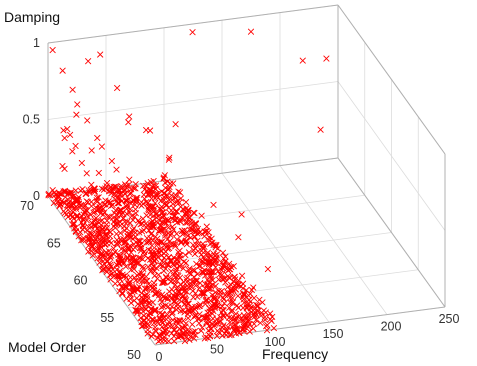  What do you see at coordinates (193, 100) in the screenshot?
I see `grid-line` at bounding box center [193, 100].